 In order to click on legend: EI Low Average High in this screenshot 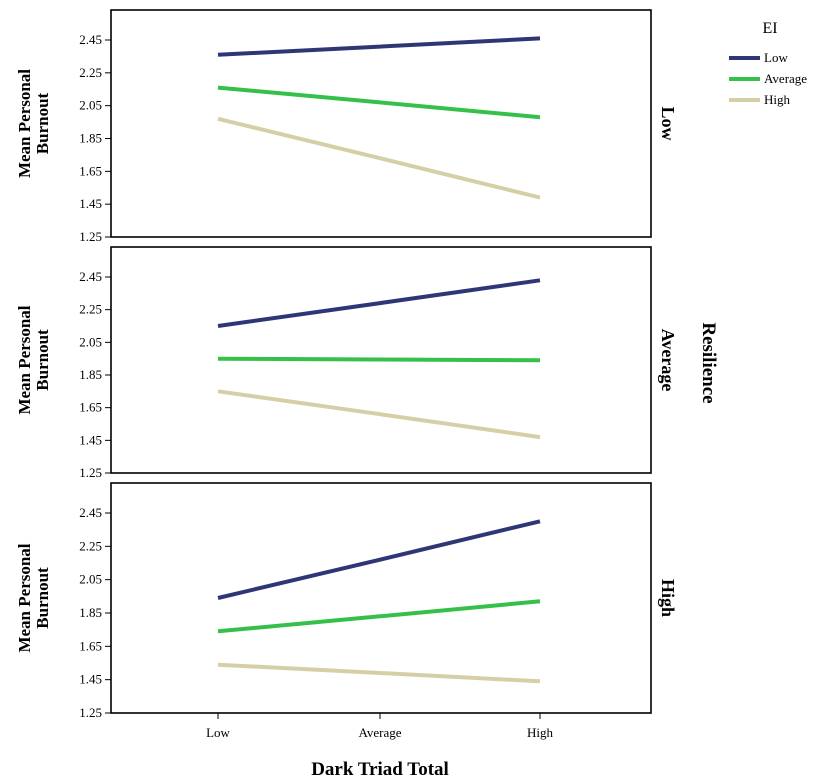, I will do `click(768, 63)`.